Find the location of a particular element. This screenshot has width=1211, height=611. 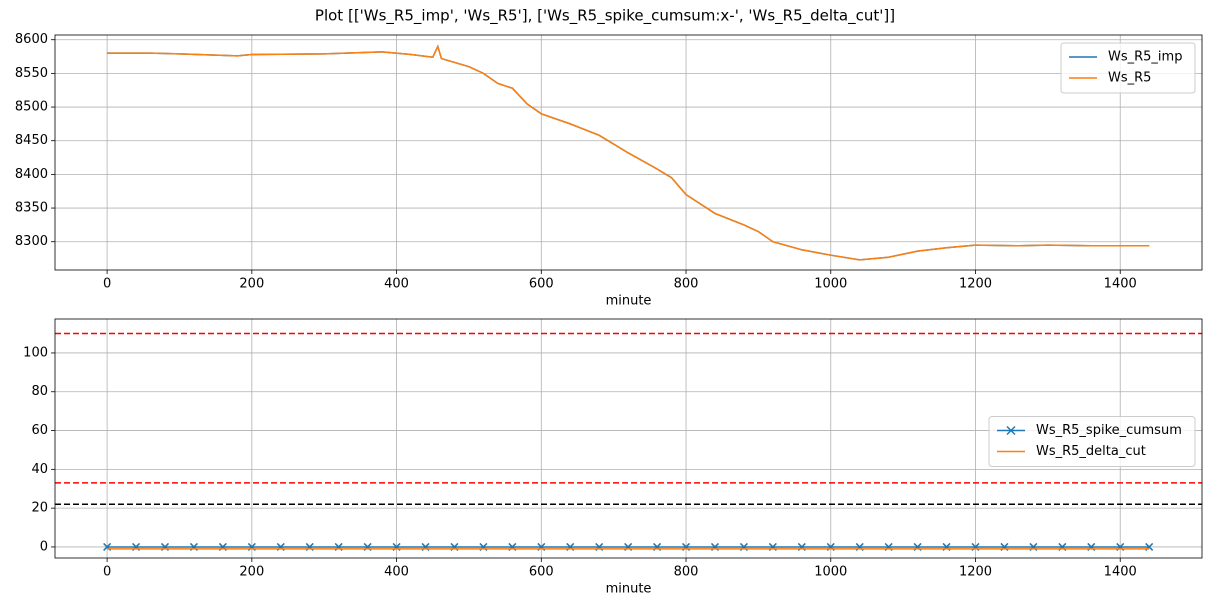

legend-label: Ws_R5_imp is located at coordinates (1145, 57).